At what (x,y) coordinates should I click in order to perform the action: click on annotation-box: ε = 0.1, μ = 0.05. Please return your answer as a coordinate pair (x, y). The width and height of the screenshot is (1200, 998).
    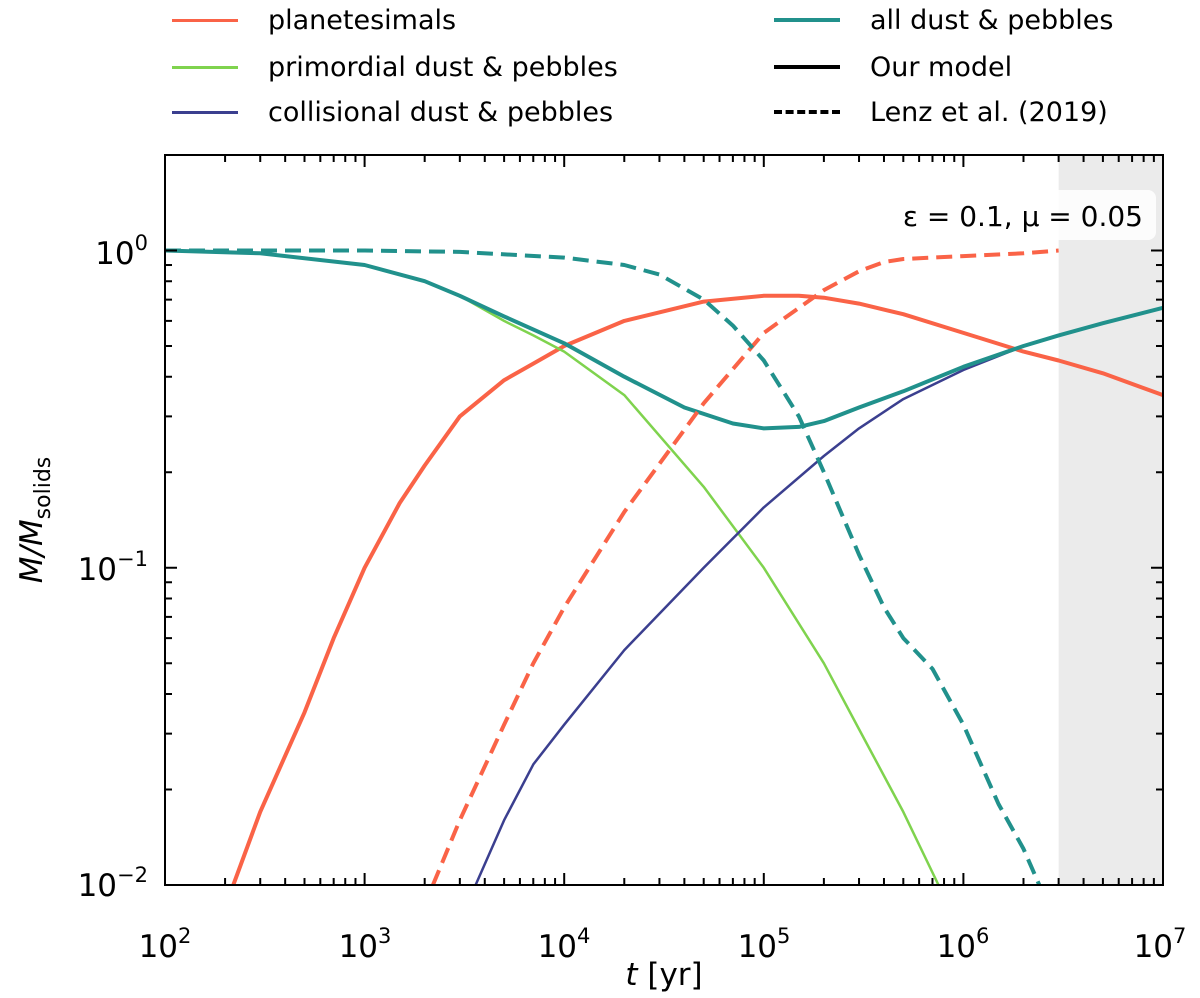
    Looking at the image, I should click on (1010, 215).